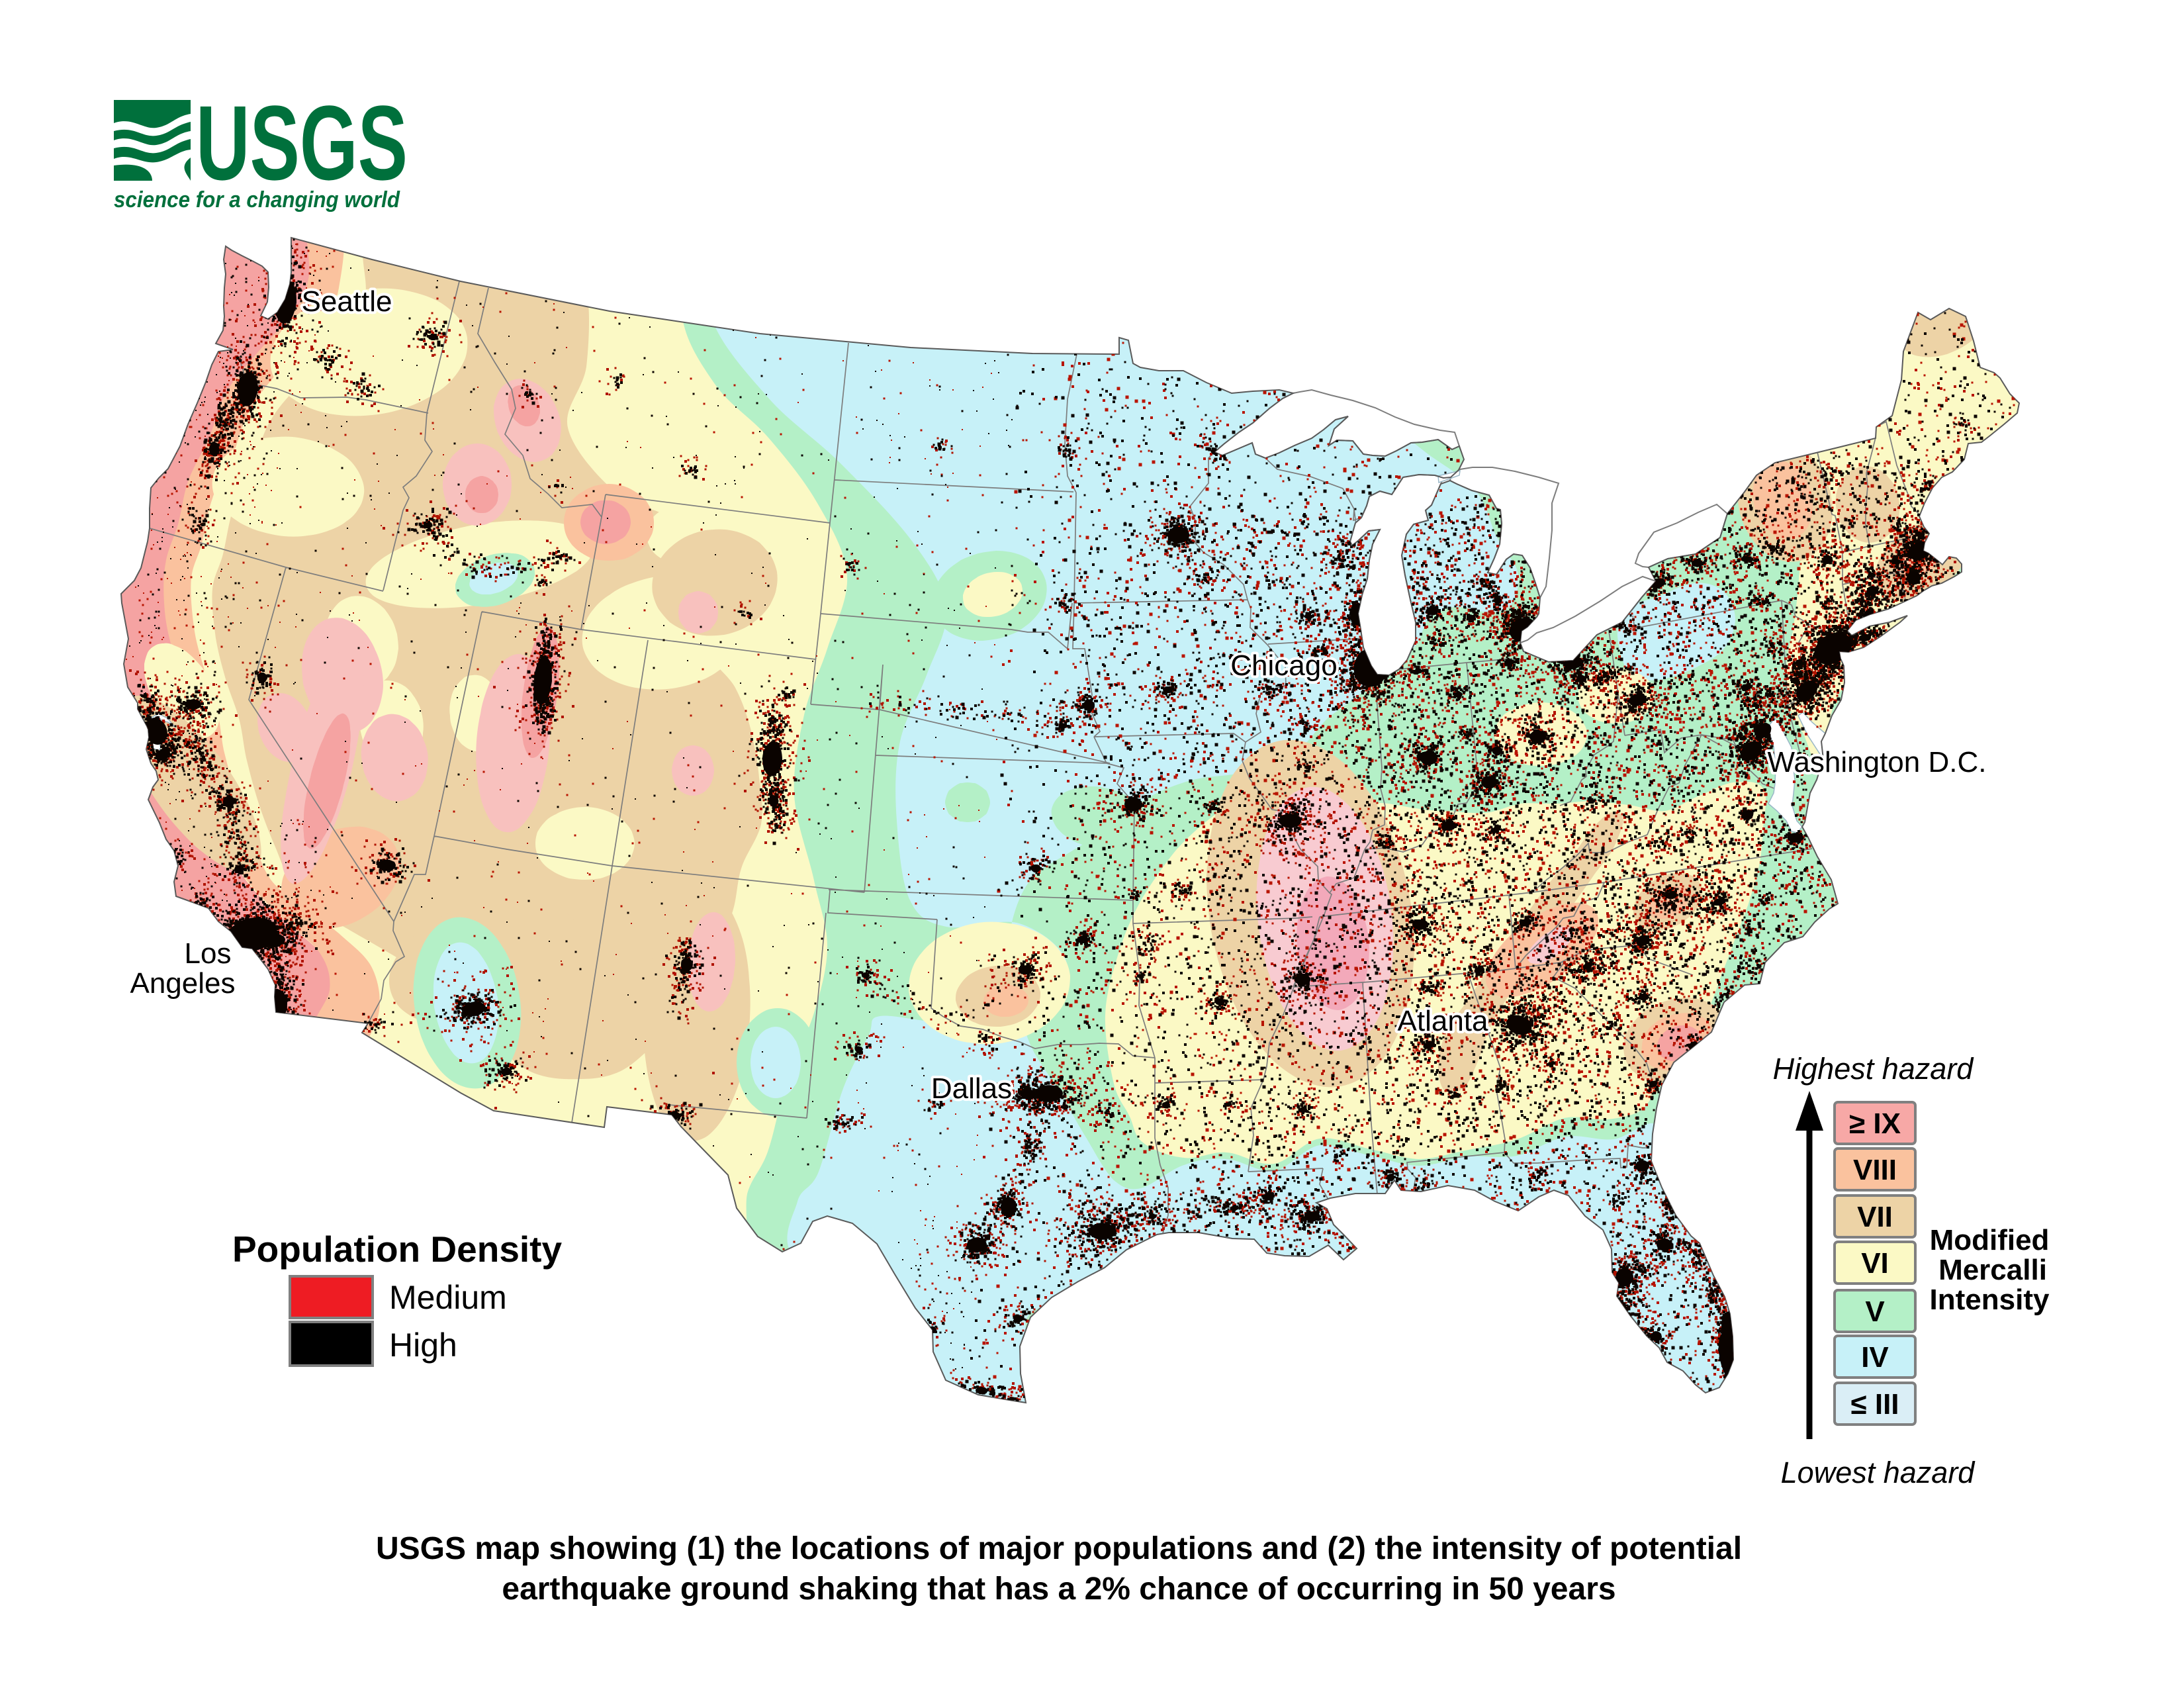 This screenshot has height=1688, width=2184. What do you see at coordinates (423, 1345) in the screenshot?
I see `svg-text: High` at bounding box center [423, 1345].